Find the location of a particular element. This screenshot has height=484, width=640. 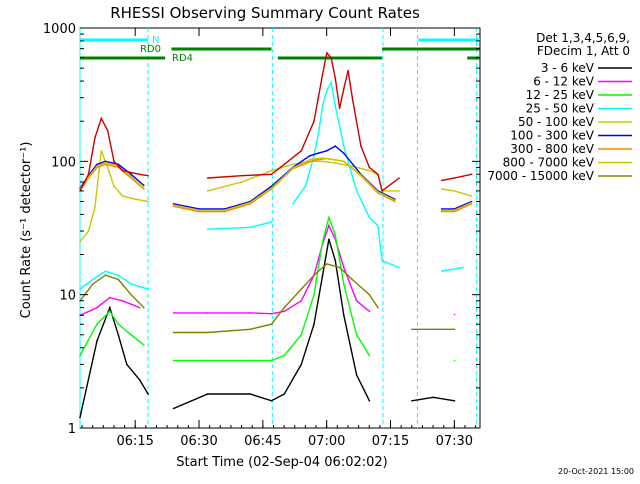

flag-label: N is located at coordinates (155, 40).